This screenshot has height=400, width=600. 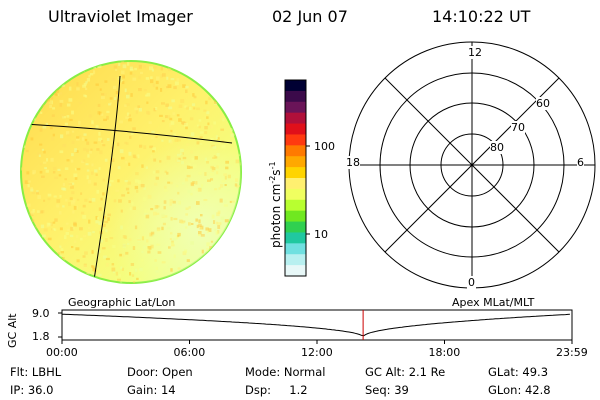 I want to click on altitude-curve, so click(x=315, y=325).